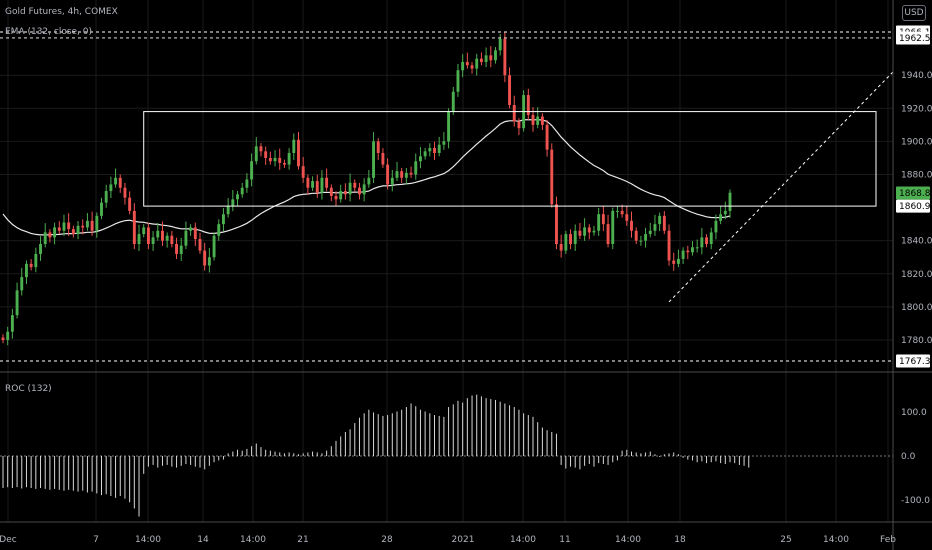  What do you see at coordinates (908, 457) in the screenshot?
I see `roc-tick-label: 0.0` at bounding box center [908, 457].